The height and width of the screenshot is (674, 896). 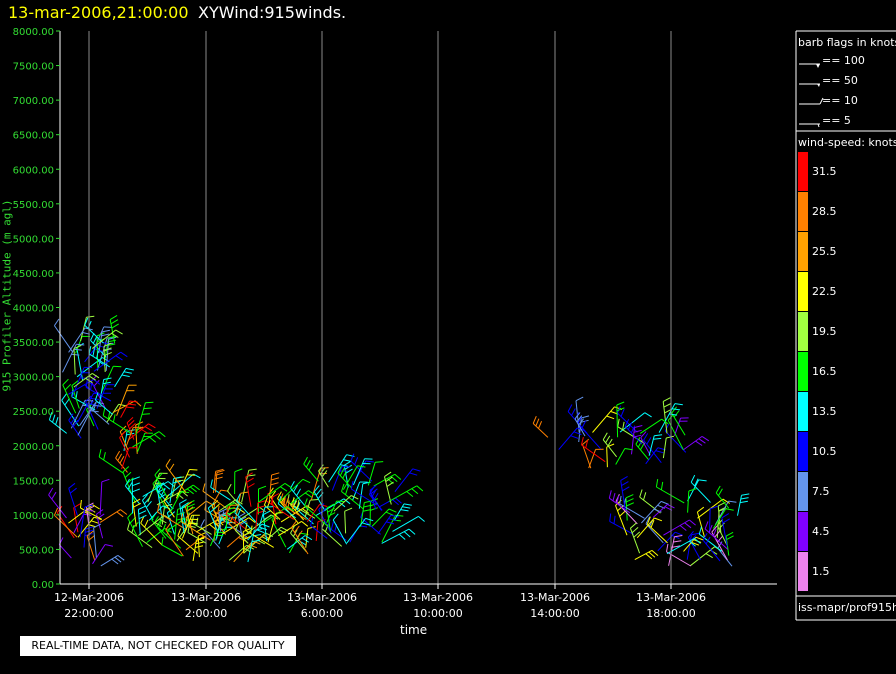 What do you see at coordinates (824, 411) in the screenshot?
I see `wind-speed-bin-label: 13.5` at bounding box center [824, 411].